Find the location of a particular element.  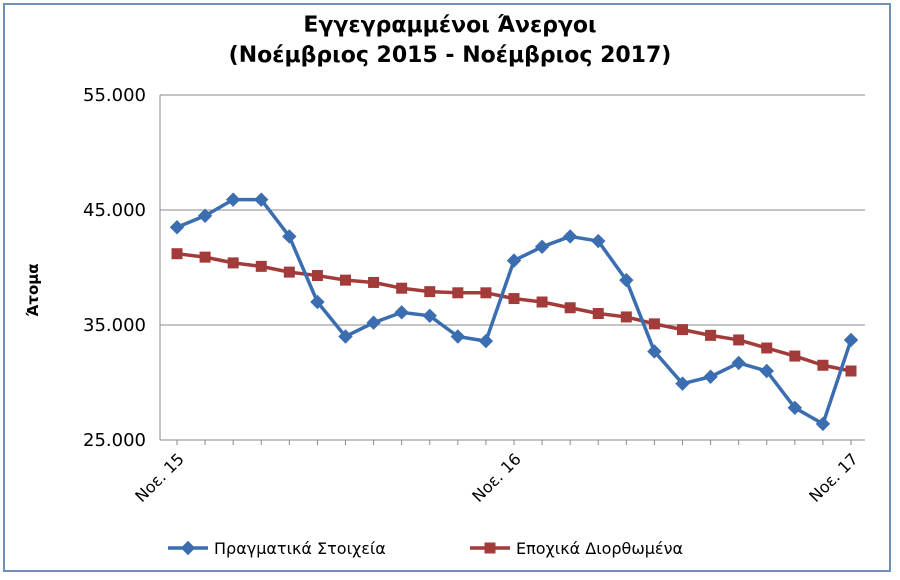

chart-subtitle: (Νοέμβριος 2015 - Νοέμβριος 2017) is located at coordinates (450, 55).